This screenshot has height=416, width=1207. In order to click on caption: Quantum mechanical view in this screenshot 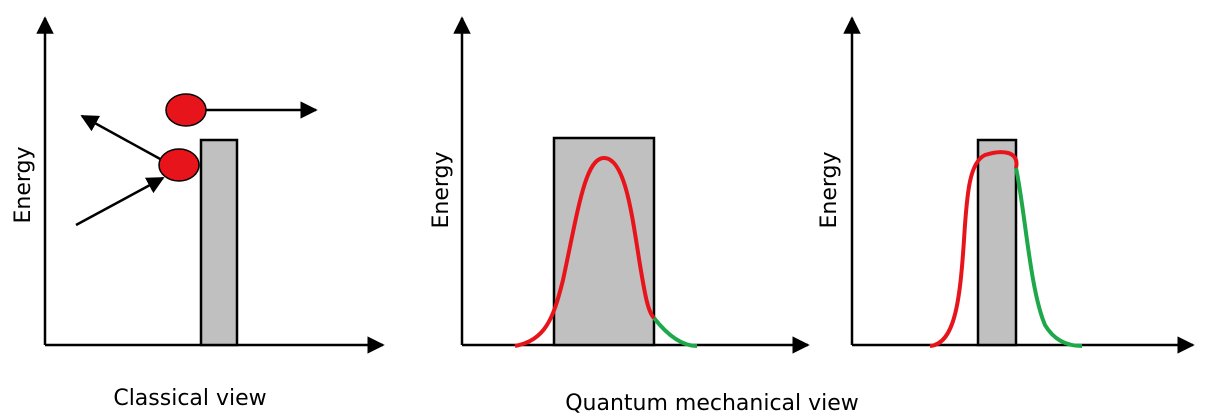, I will do `click(712, 403)`.